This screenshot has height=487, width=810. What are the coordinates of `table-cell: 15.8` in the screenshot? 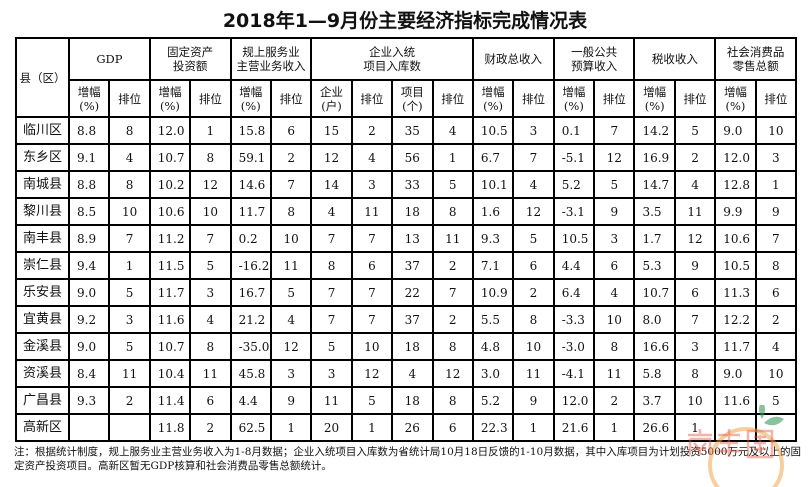 It's located at (250, 130).